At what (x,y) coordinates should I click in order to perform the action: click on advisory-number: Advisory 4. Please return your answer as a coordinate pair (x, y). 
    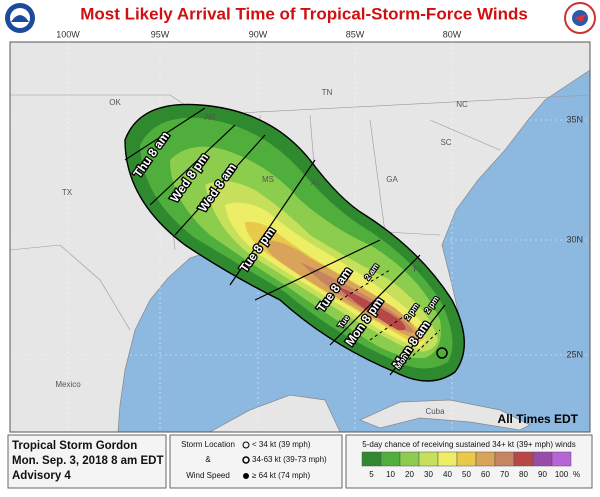
    Looking at the image, I should click on (41, 476).